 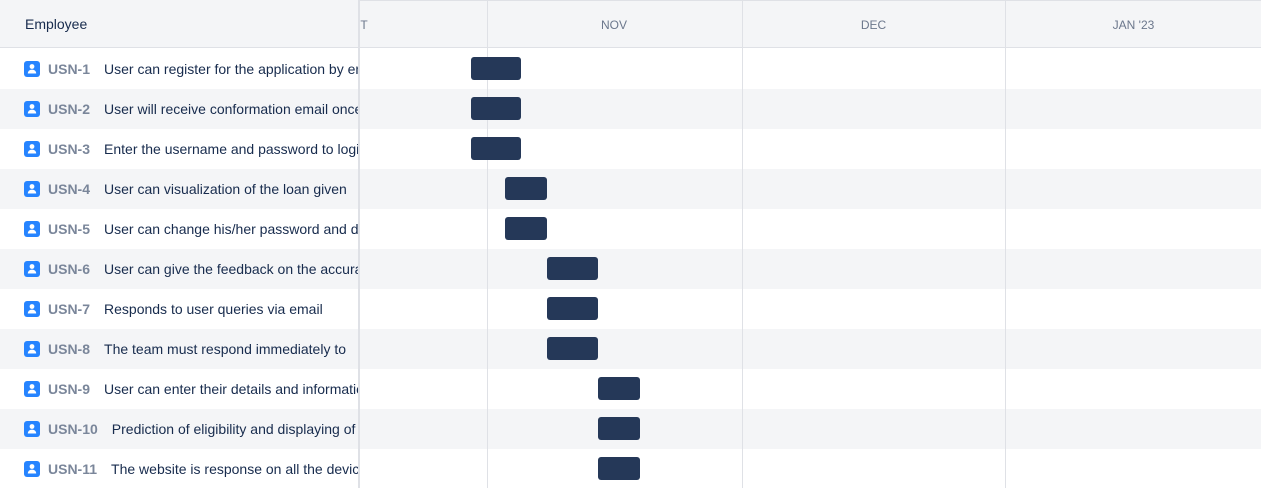 What do you see at coordinates (69, 189) in the screenshot?
I see `issue-key: USN-4` at bounding box center [69, 189].